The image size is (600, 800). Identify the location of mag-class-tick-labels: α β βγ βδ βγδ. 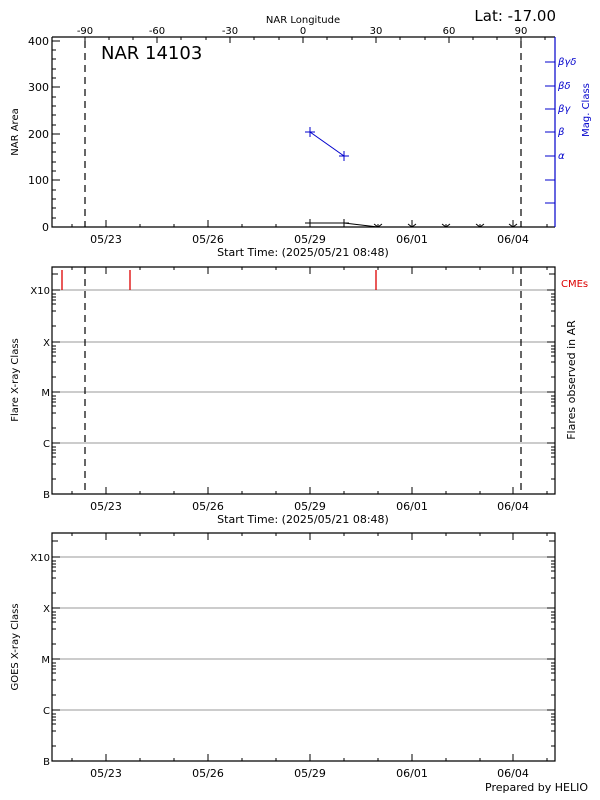
(566, 109).